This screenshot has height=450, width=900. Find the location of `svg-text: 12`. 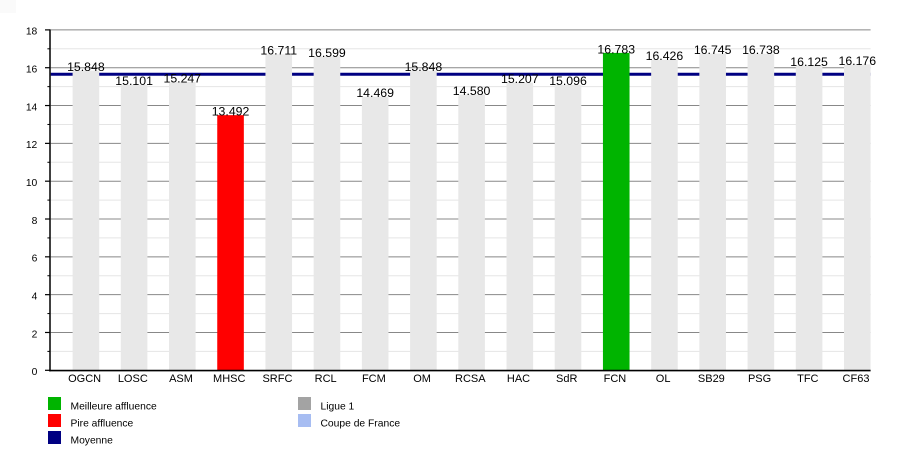

svg-text: 12 is located at coordinates (32, 145).